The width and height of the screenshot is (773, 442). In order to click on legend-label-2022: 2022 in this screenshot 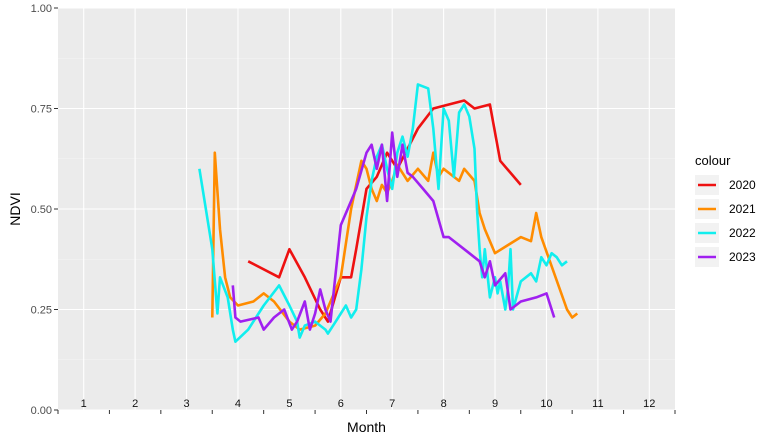, I will do `click(742, 233)`.